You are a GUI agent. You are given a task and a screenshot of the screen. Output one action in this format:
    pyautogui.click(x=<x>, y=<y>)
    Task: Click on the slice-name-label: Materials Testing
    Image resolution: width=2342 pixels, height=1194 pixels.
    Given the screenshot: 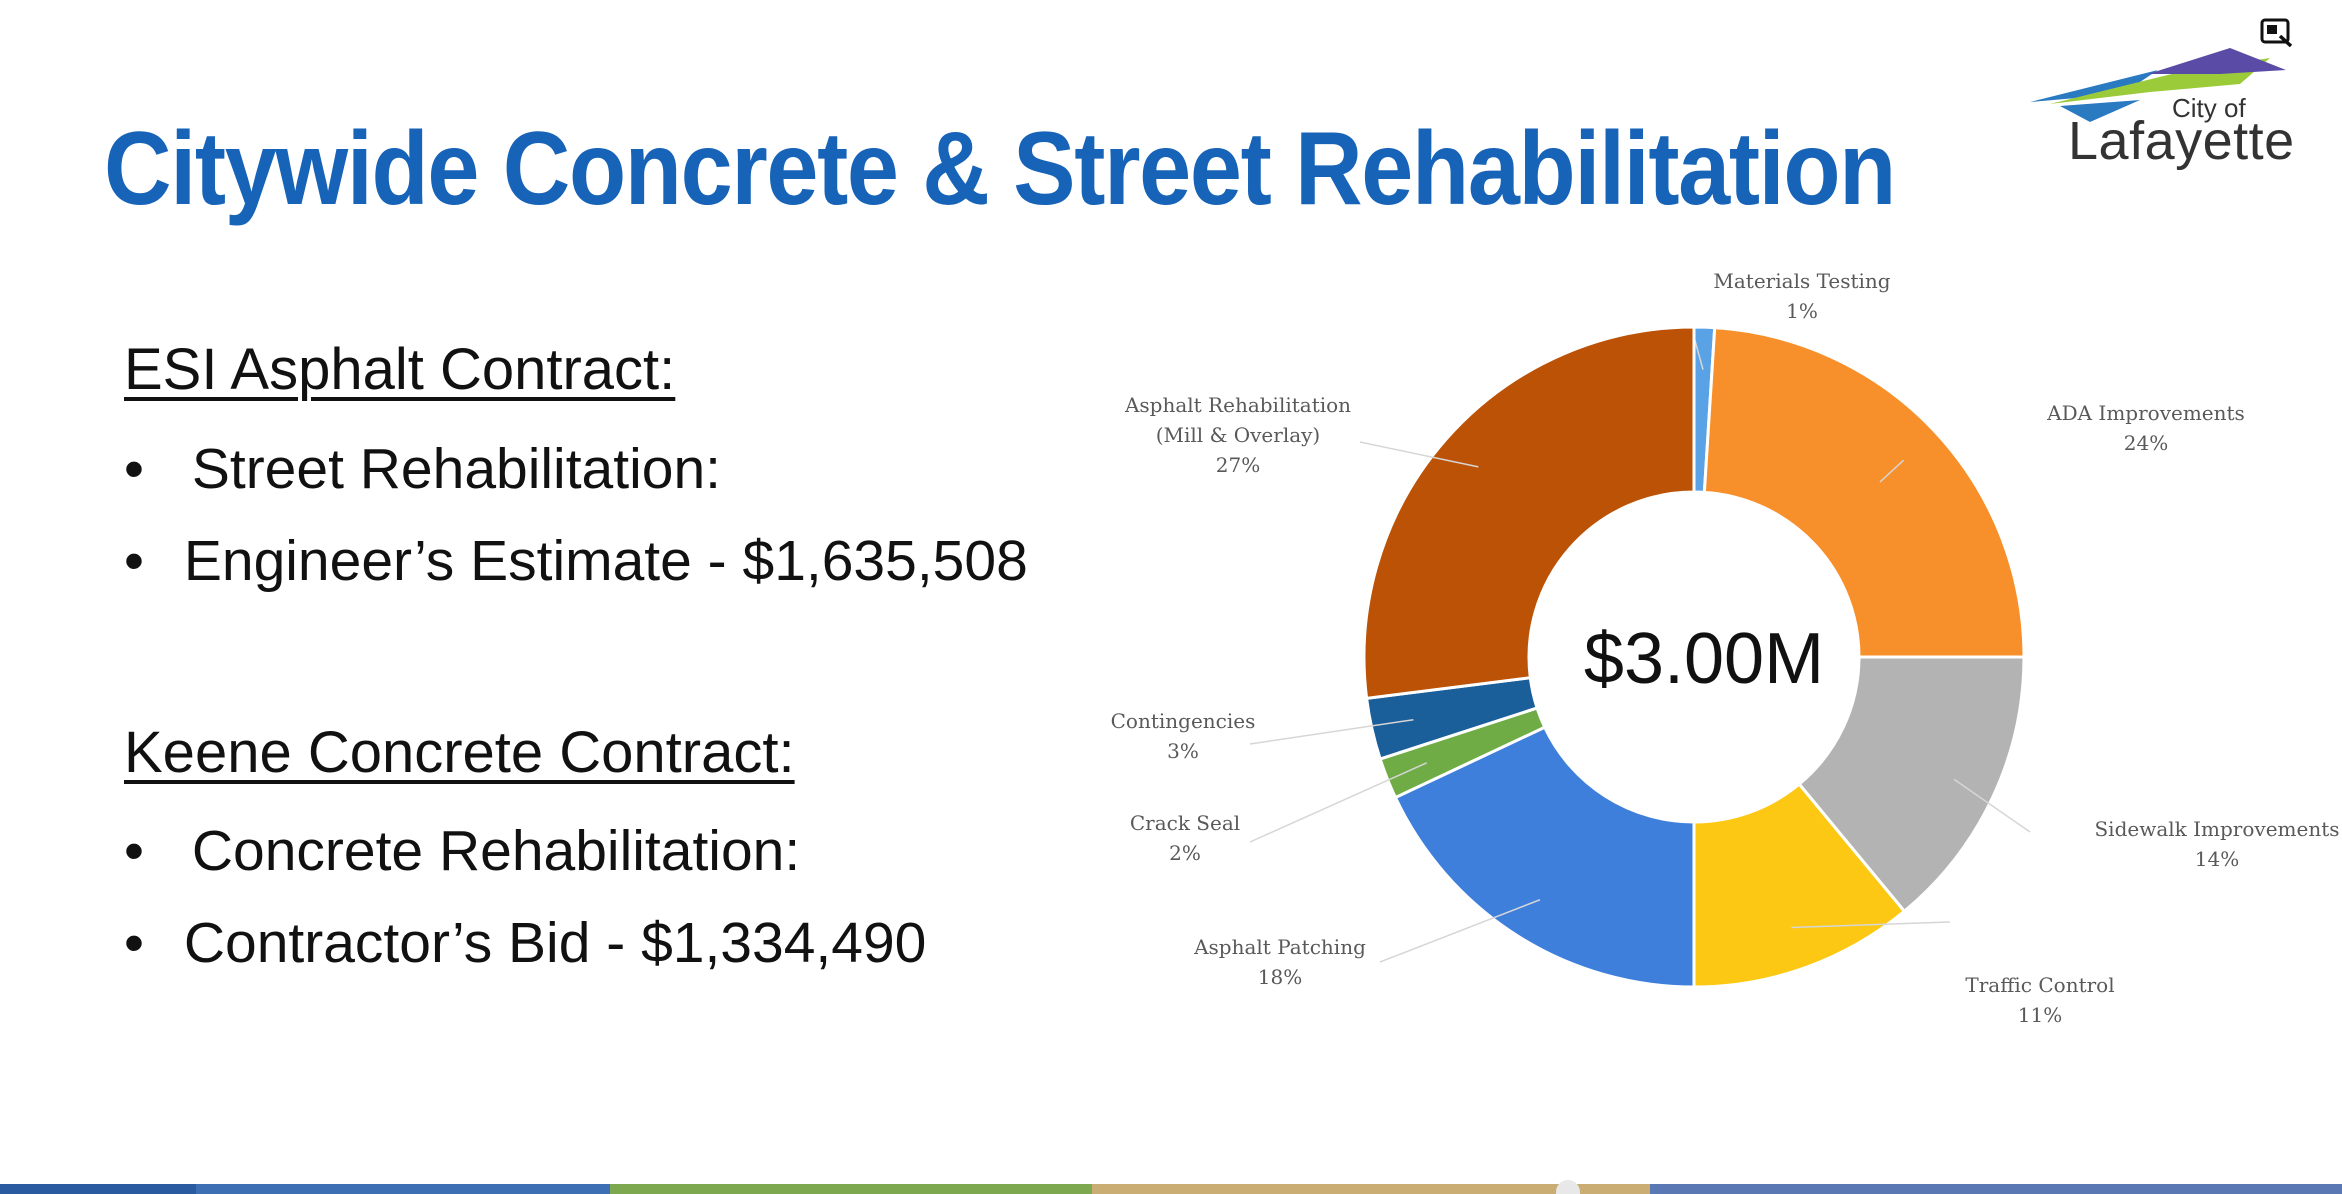 What is the action you would take?
    pyautogui.click(x=1801, y=281)
    